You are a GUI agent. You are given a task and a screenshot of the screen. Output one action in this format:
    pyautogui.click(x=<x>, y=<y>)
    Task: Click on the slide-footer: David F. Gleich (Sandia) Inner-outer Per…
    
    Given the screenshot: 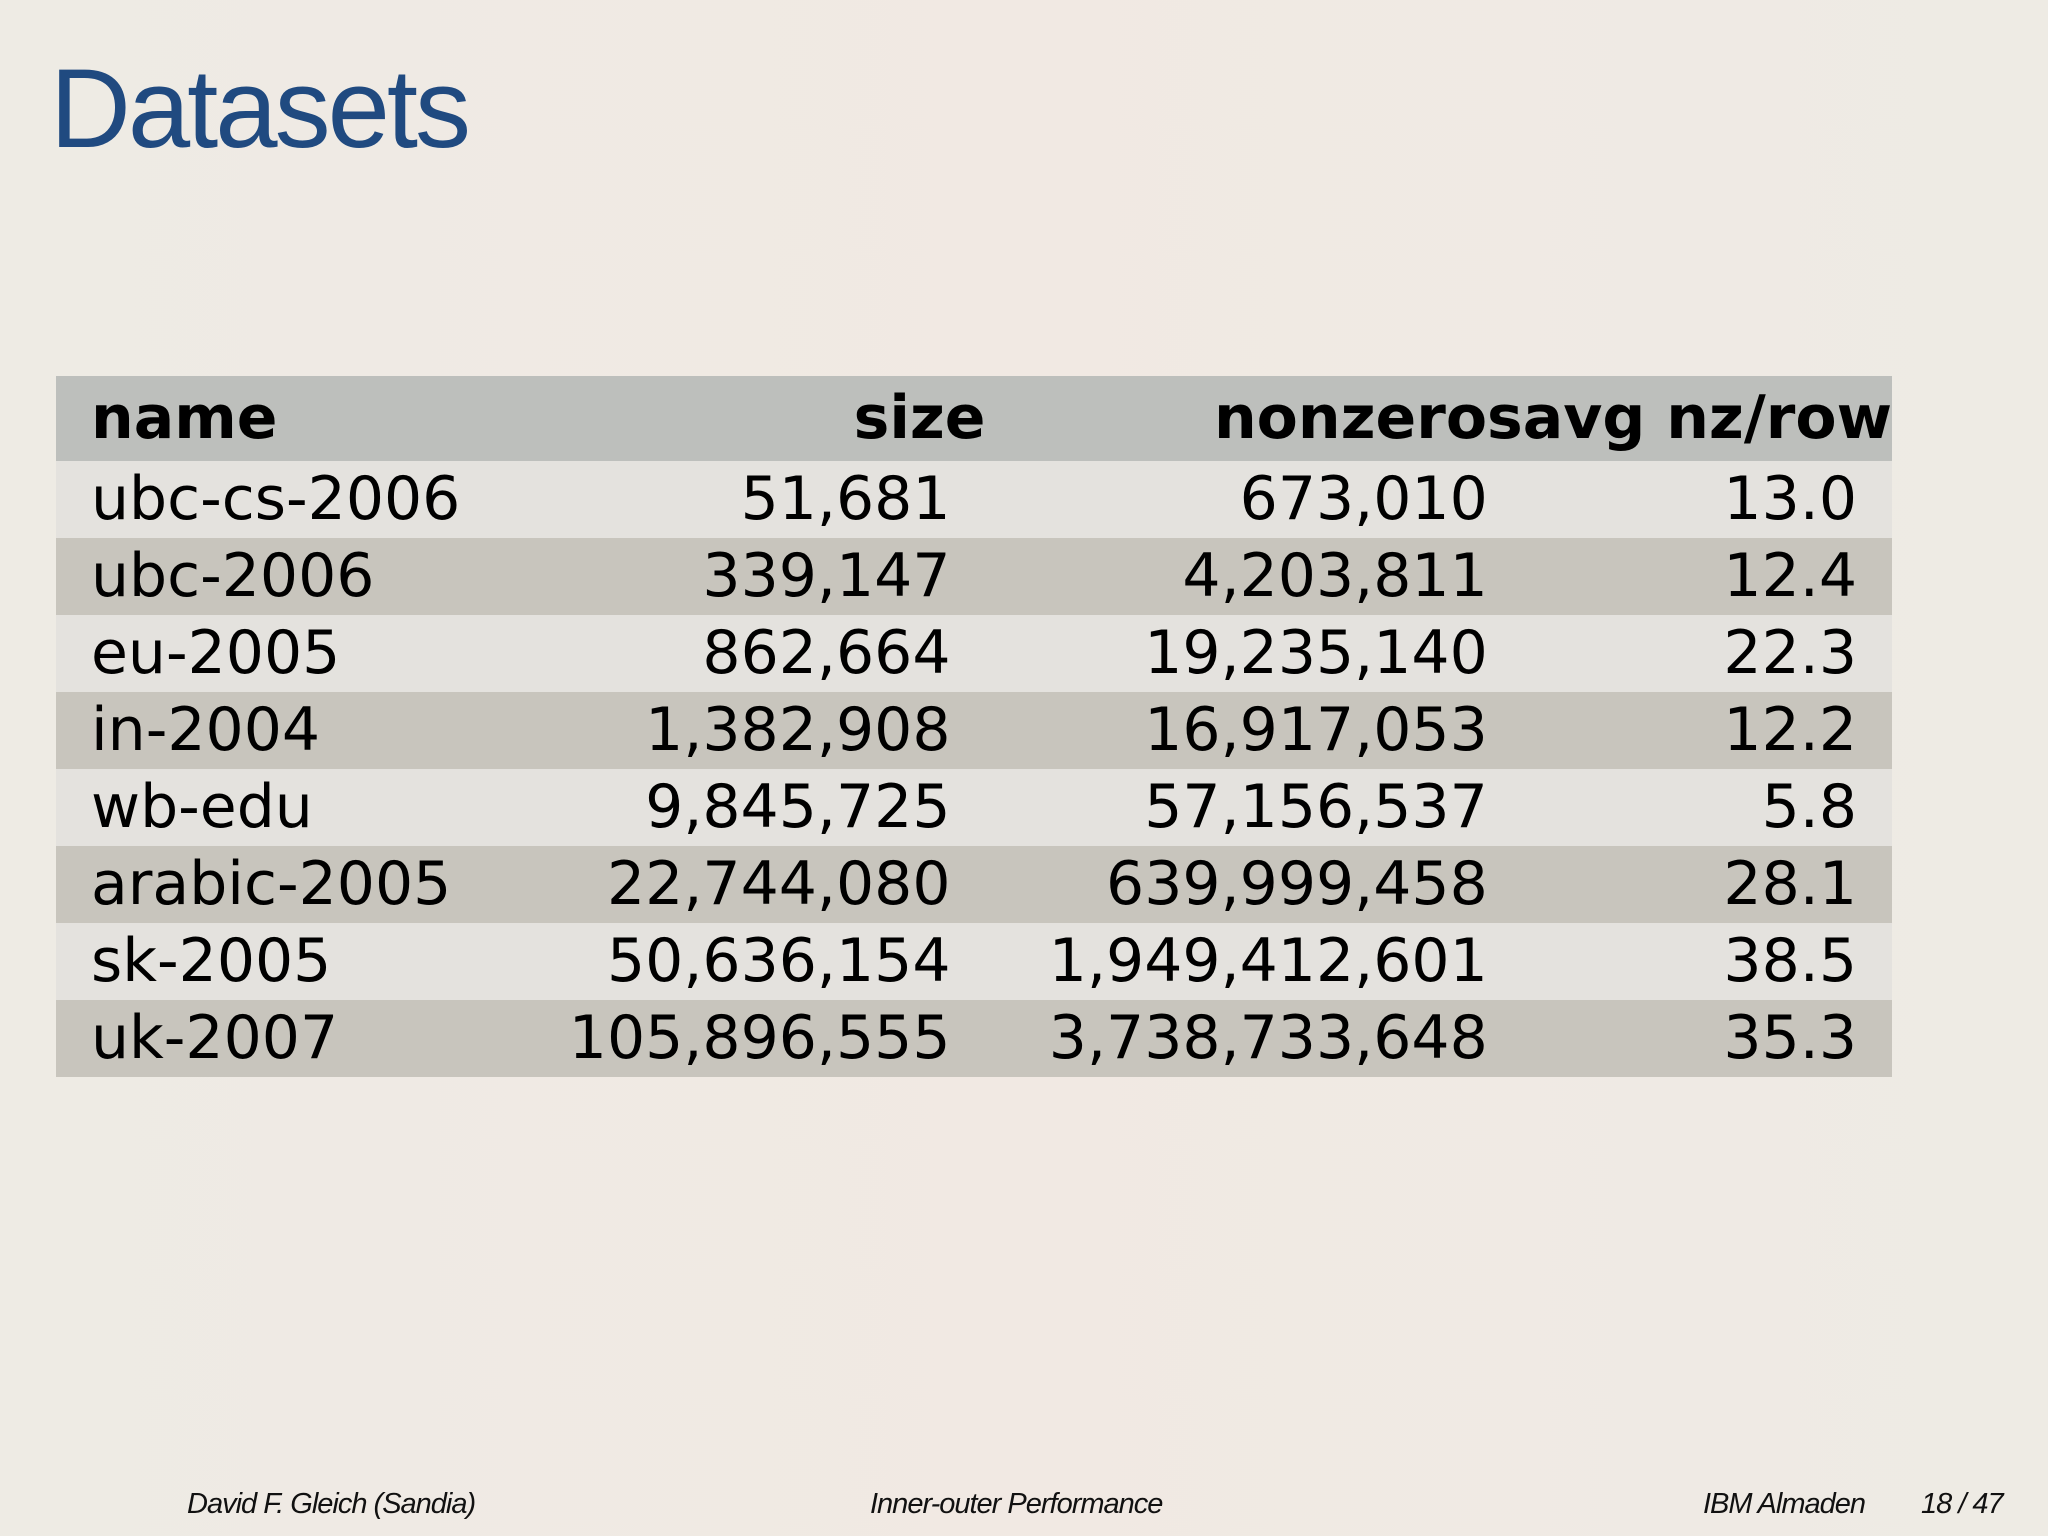 What is the action you would take?
    pyautogui.click(x=1024, y=1508)
    